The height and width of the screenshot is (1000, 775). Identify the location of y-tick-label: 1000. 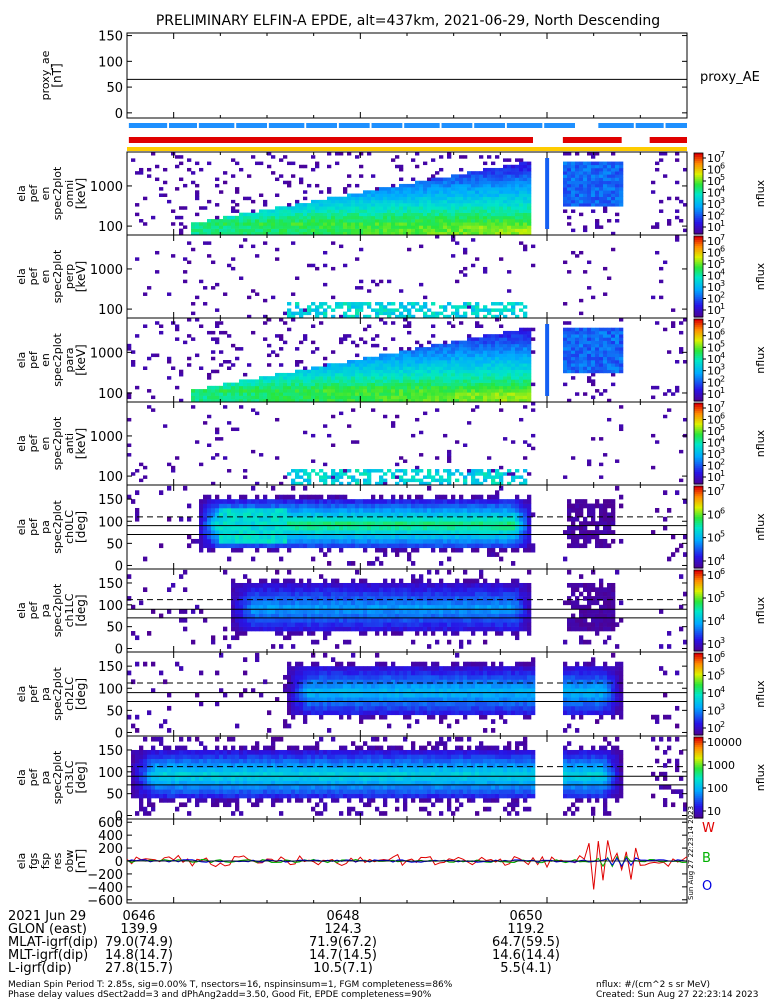
(106, 187).